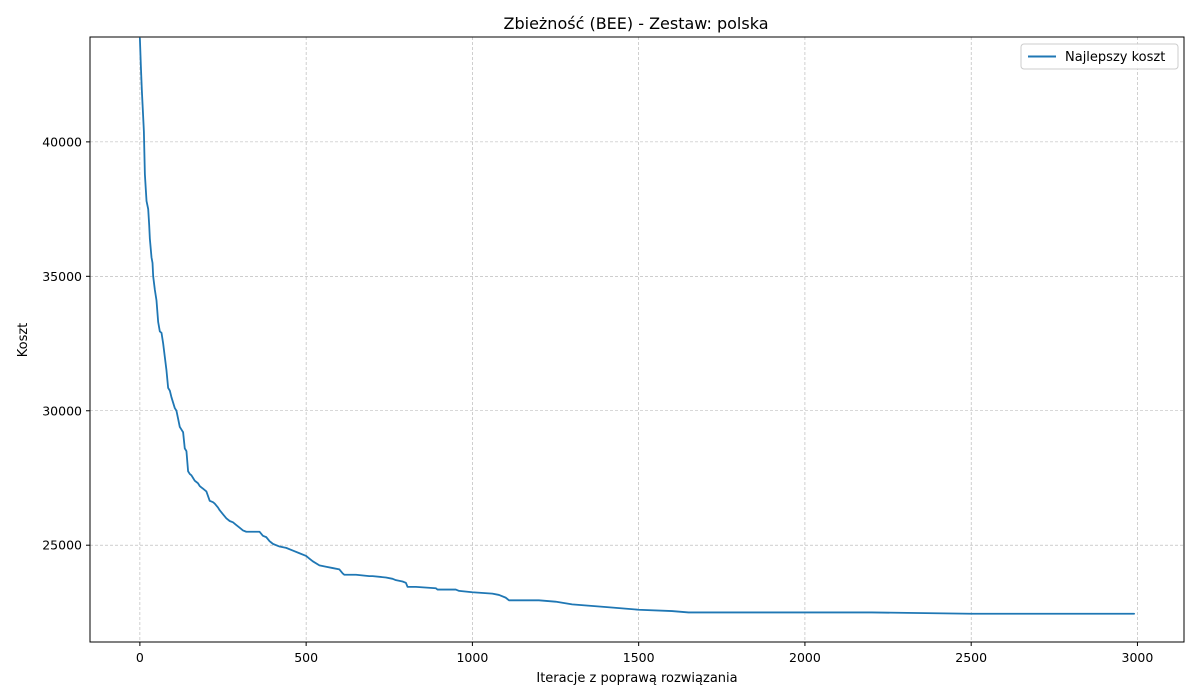  I want to click on x-axis-label: Iteracje z poprawą rozwiązania, so click(636, 678).